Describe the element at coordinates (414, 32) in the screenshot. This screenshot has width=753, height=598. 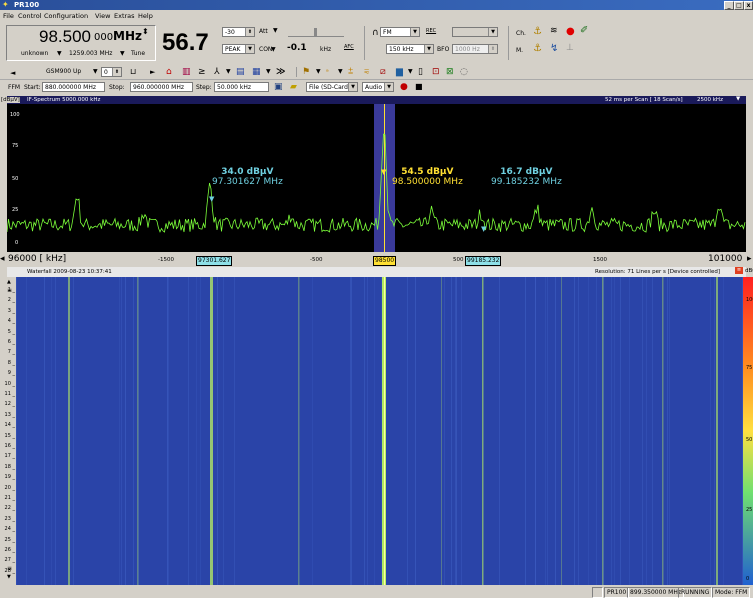
I see `demod-arrow-icon: ▼` at that location.